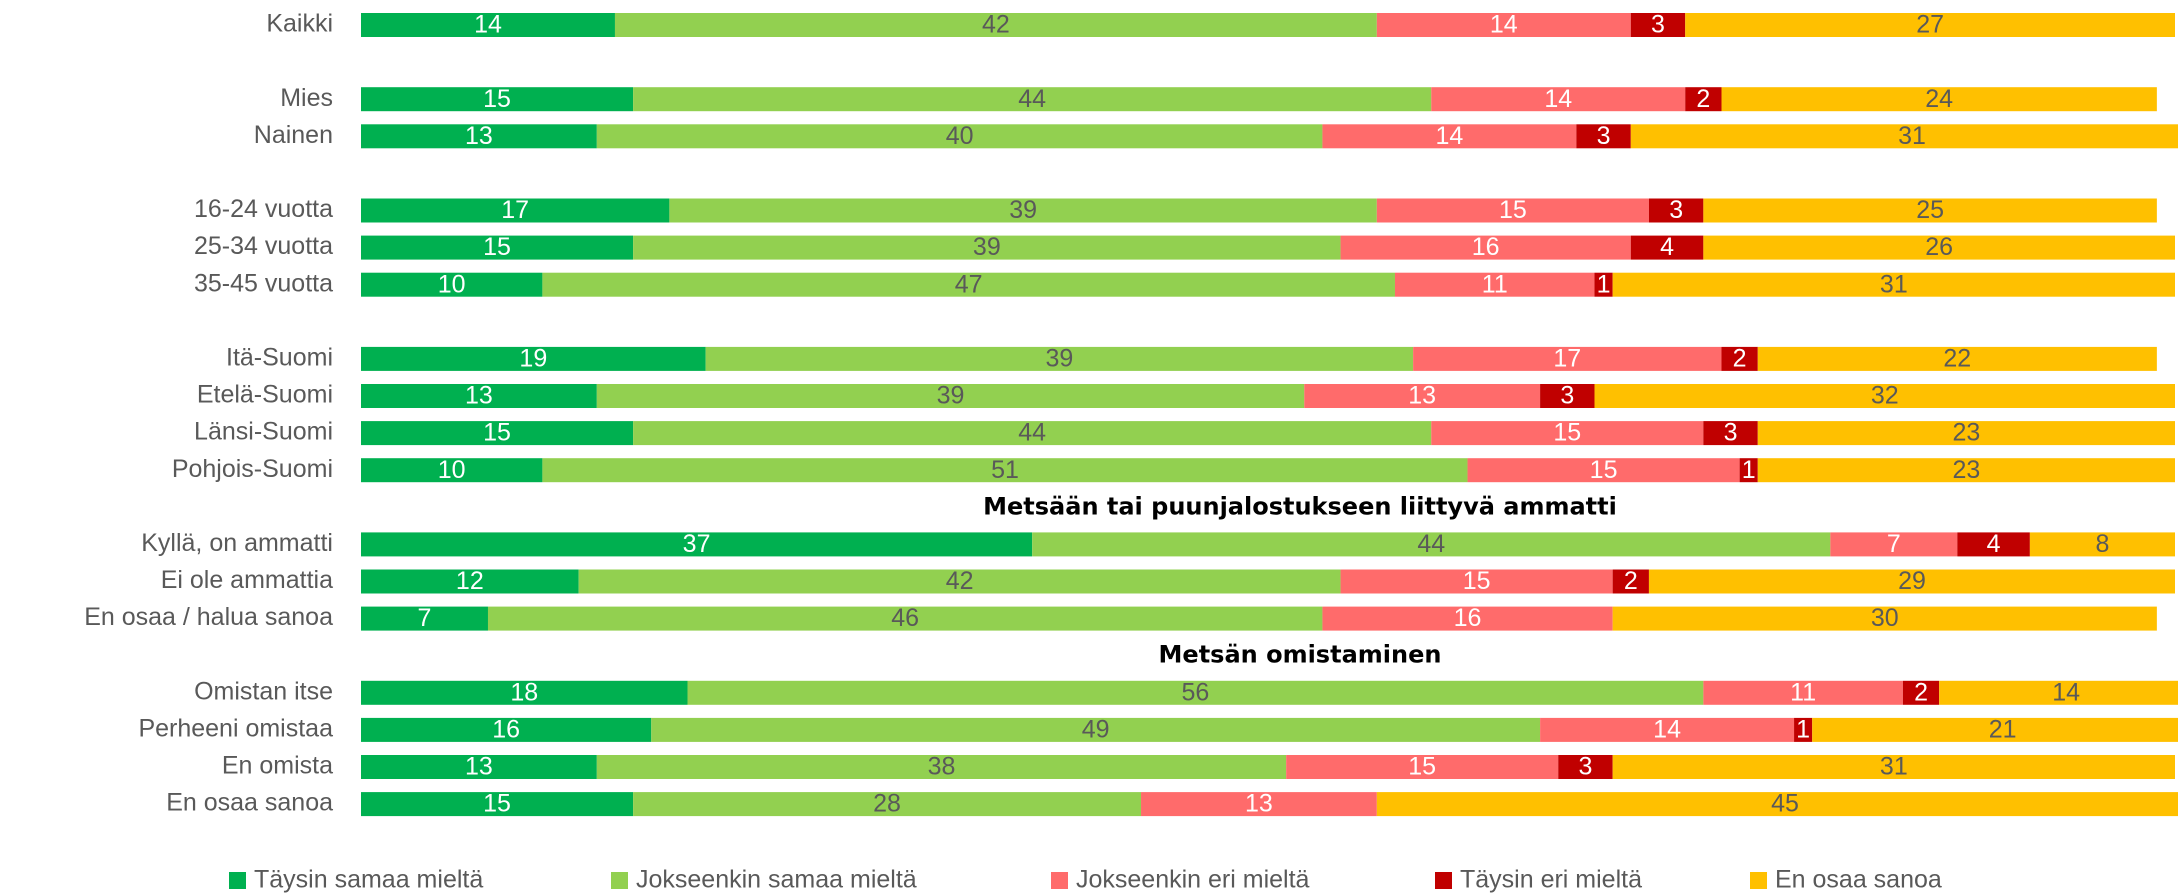 This screenshot has width=2178, height=895. I want to click on data-label: 18, so click(524, 692).